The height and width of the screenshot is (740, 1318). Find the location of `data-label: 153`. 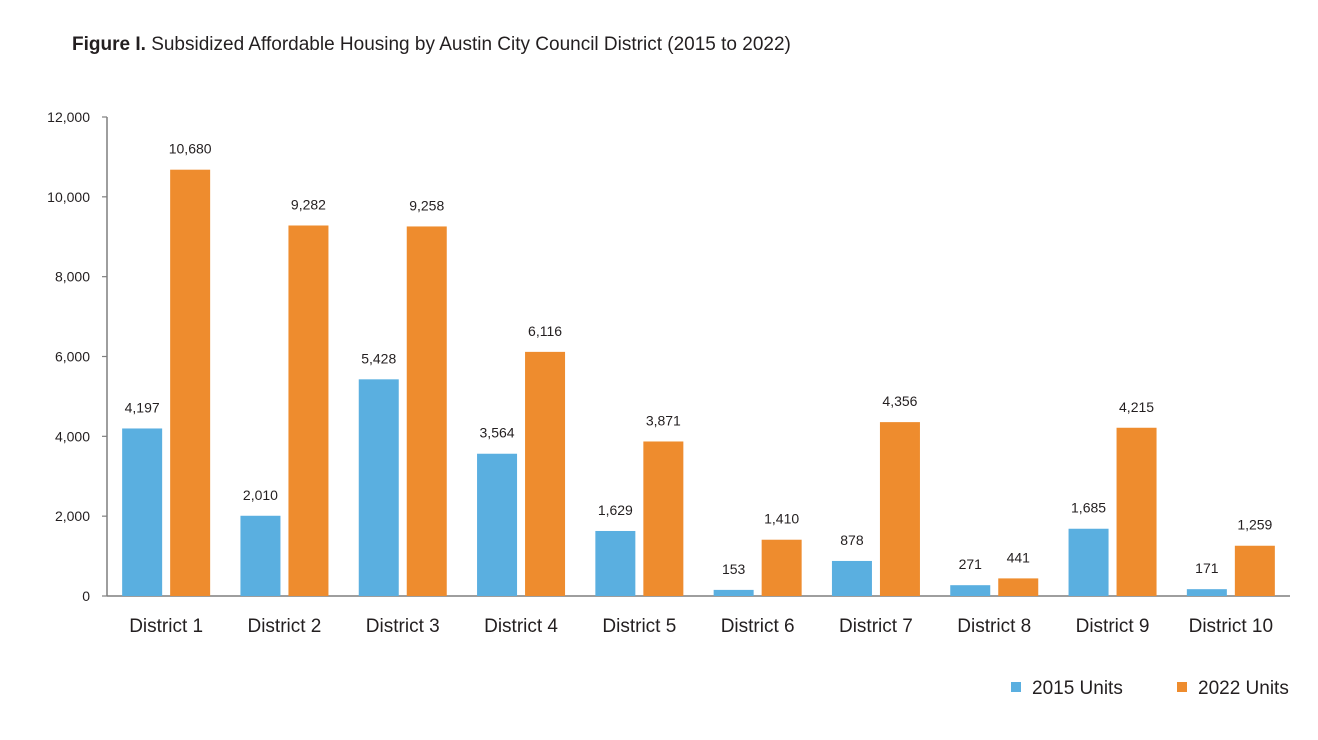

data-label: 153 is located at coordinates (734, 569).